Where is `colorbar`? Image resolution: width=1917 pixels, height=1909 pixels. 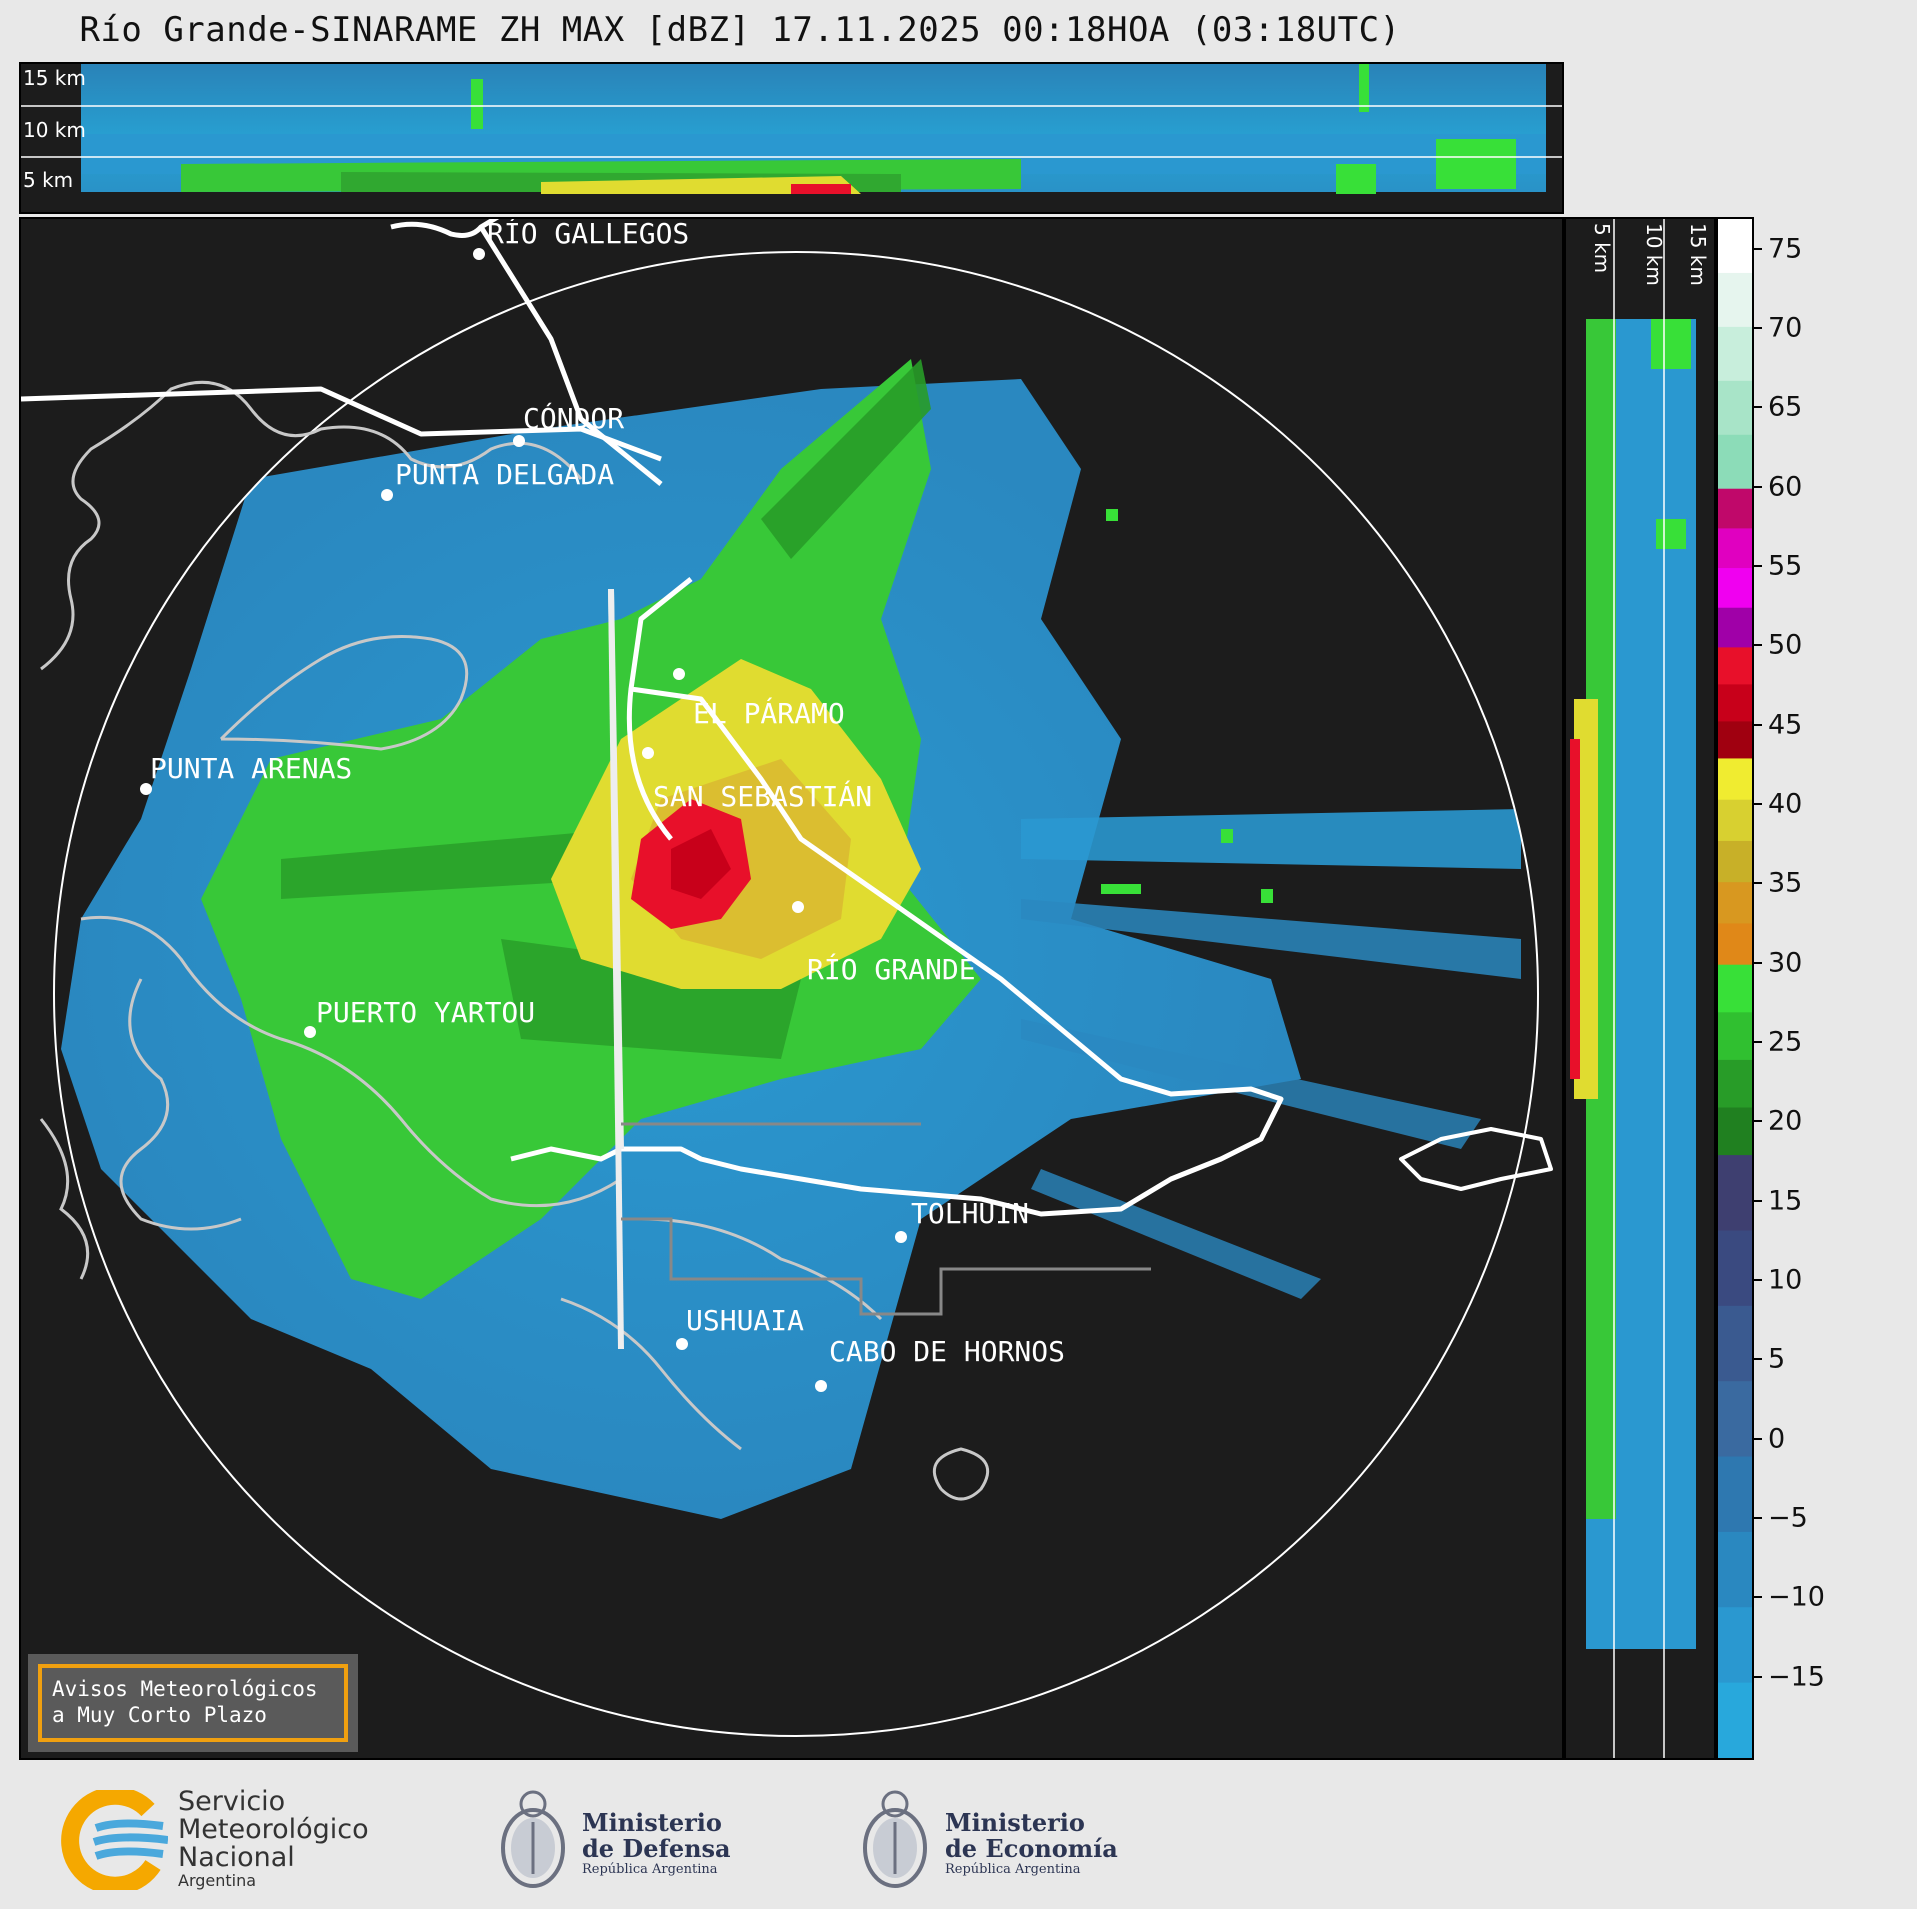
colorbar is located at coordinates (1735, 988).